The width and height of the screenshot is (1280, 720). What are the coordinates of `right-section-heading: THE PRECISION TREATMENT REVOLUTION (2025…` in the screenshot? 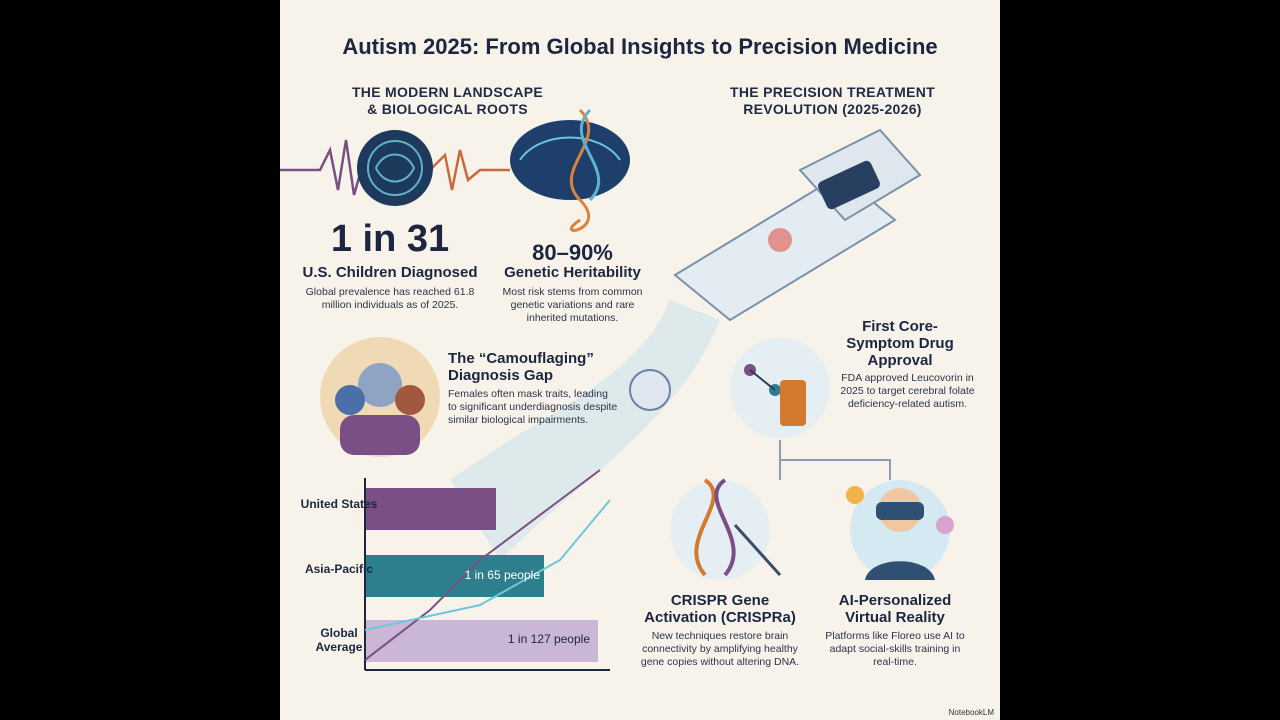 It's located at (832, 100).